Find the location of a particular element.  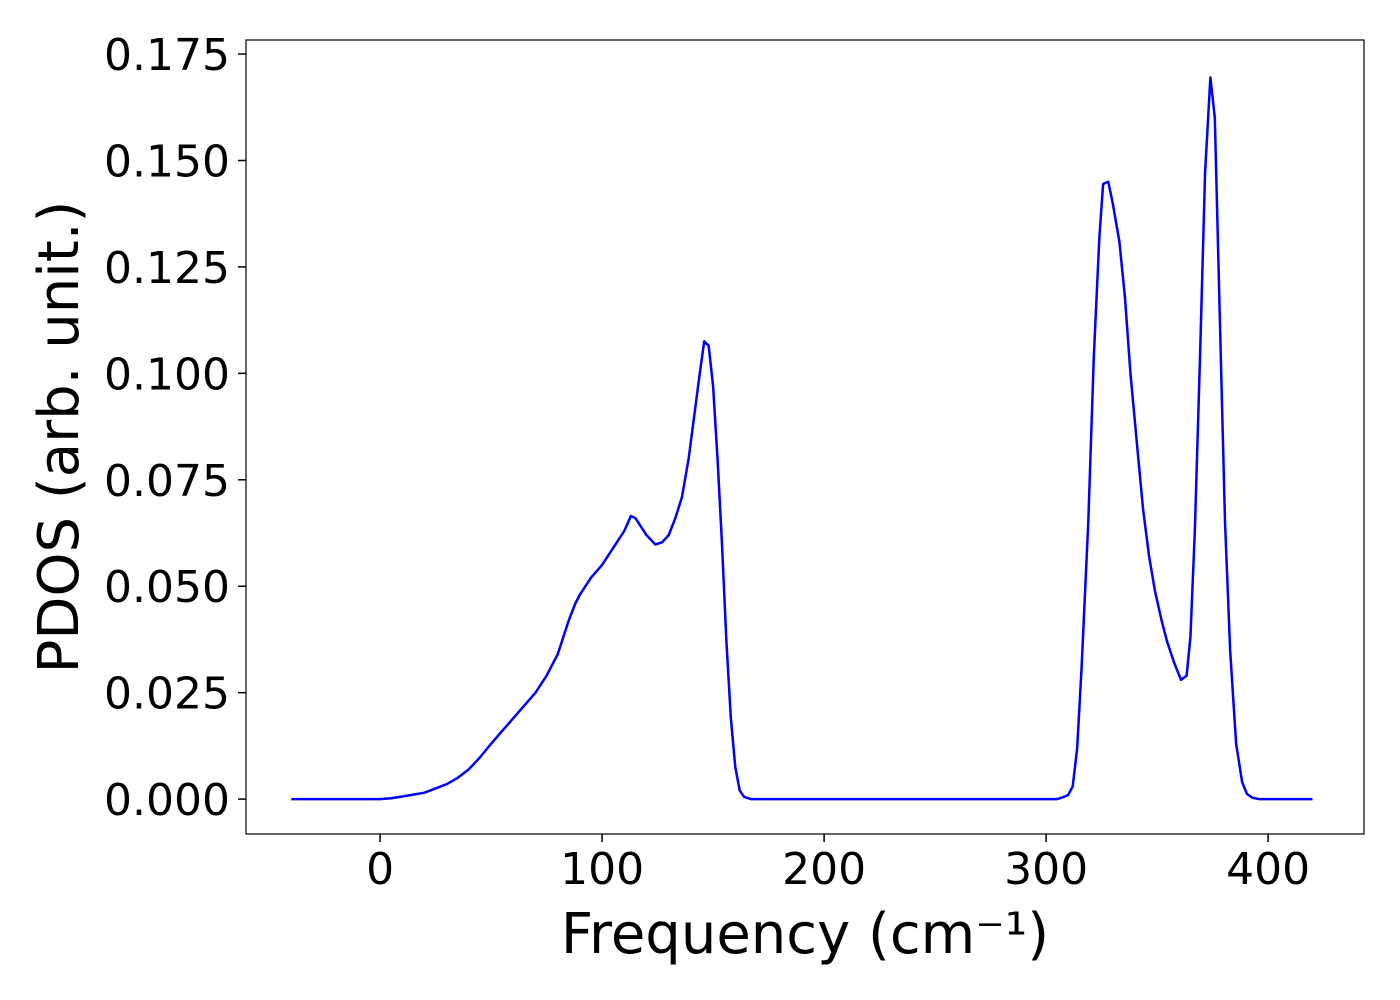

x-tick-label: 100 is located at coordinates (602, 869).